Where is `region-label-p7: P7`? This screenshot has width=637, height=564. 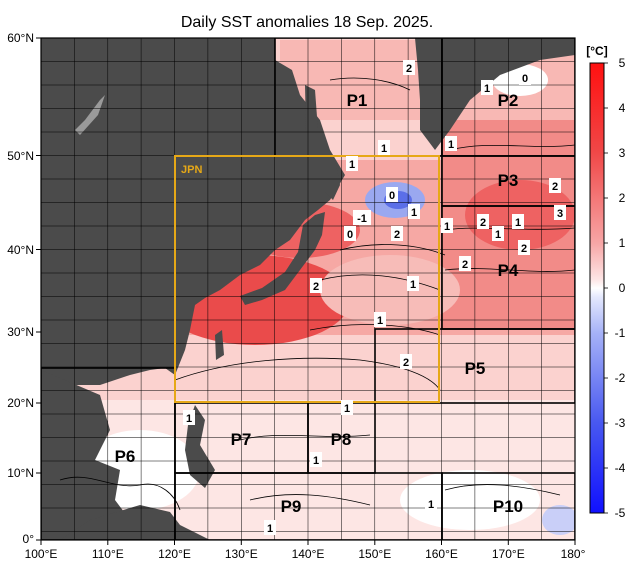
region-label-p7: P7 is located at coordinates (241, 439).